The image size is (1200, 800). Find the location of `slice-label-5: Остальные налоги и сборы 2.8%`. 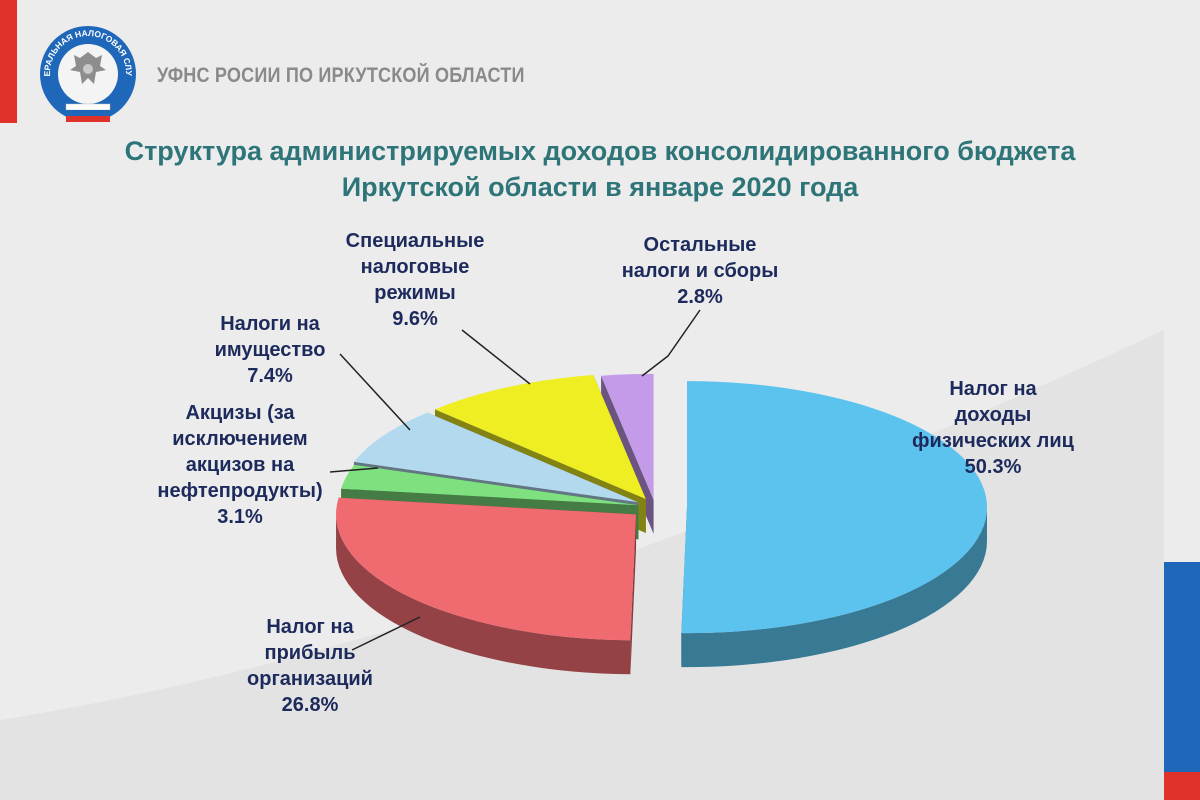

slice-label-5: Остальные налоги и сборы 2.8% is located at coordinates (700, 271).